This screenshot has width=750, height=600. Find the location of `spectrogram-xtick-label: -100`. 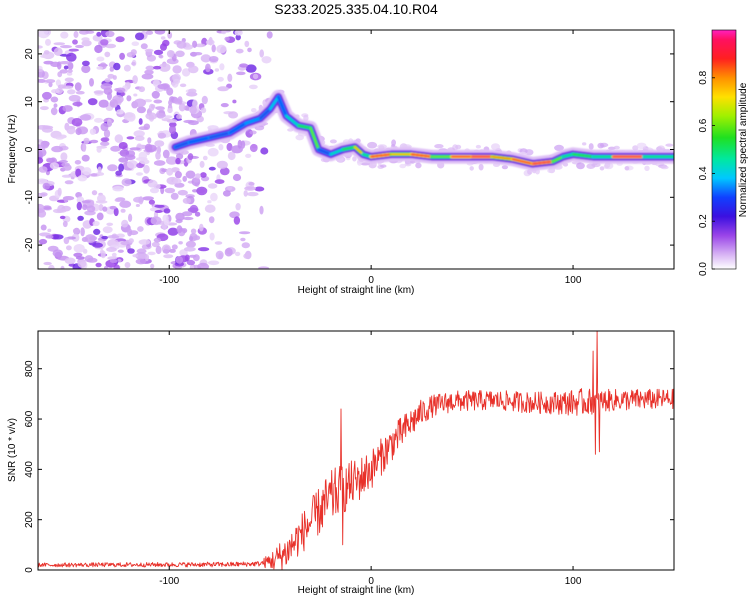

spectrogram-xtick-label: -100 is located at coordinates (169, 280).